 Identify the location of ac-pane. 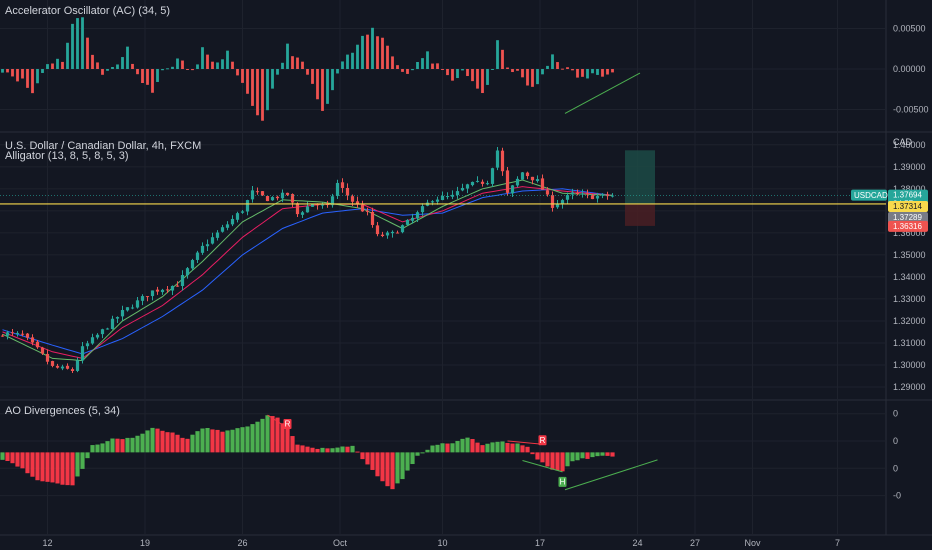
(321, 69).